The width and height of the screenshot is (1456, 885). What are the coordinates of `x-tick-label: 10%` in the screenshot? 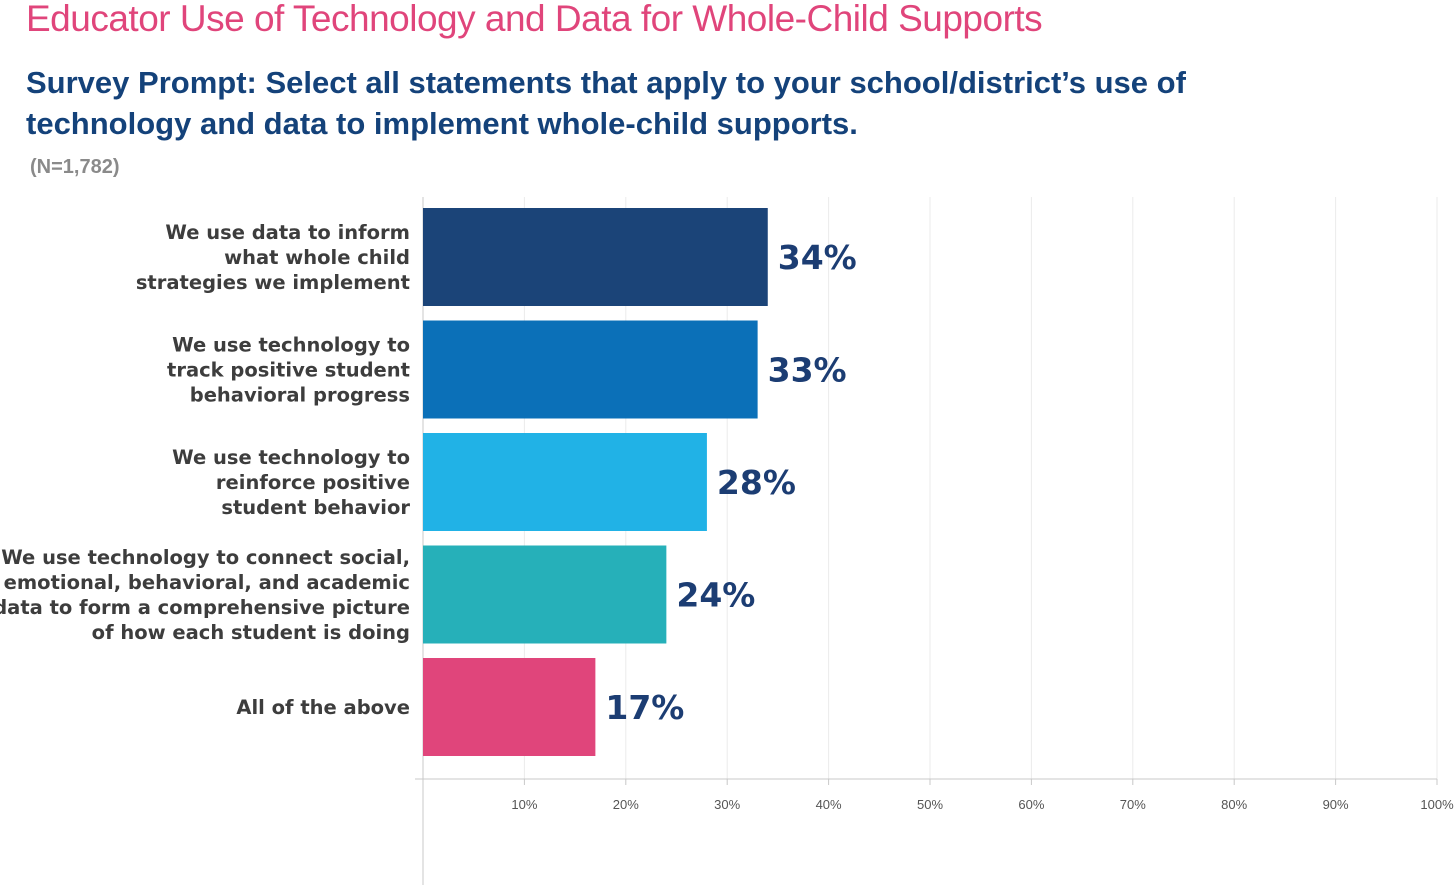 It's located at (524, 804).